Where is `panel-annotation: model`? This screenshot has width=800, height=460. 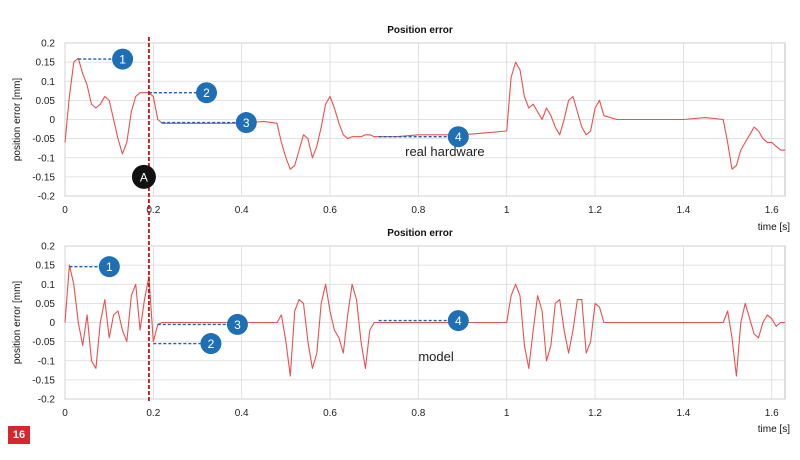
panel-annotation: model is located at coordinates (436, 356).